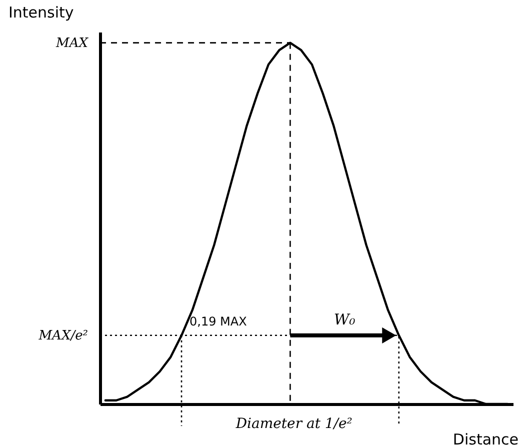  I want to click on annotation: 0,19 MAX, so click(218, 321).